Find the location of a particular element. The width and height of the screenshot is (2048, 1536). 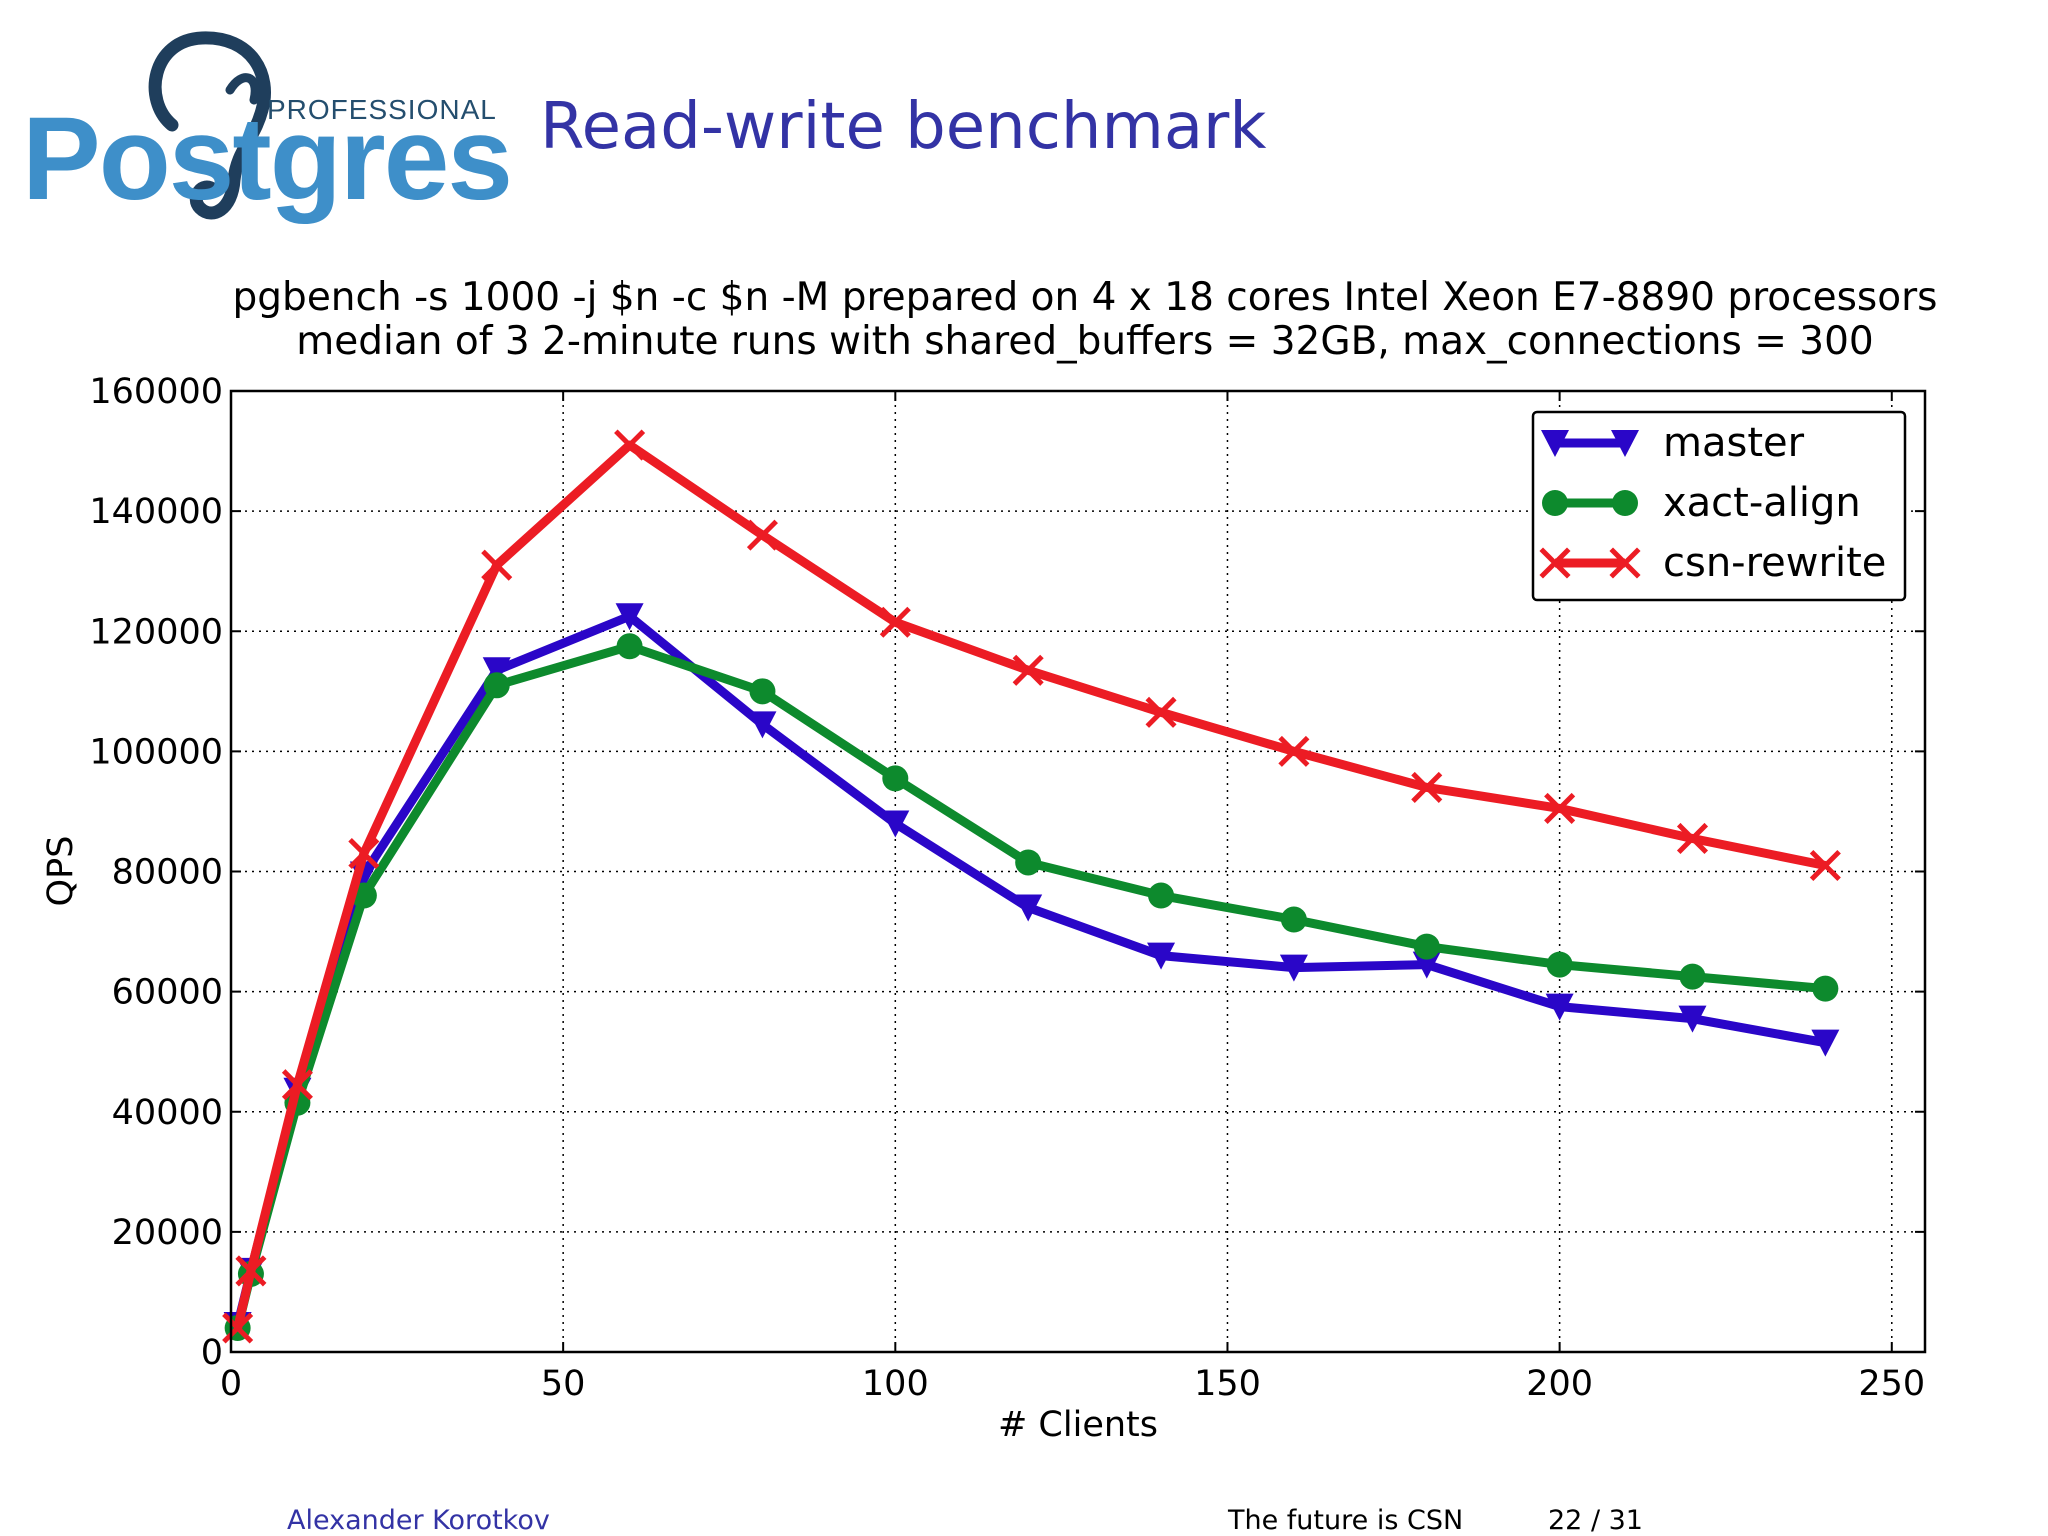

legend-label: csn-rewrite is located at coordinates (1774, 563).